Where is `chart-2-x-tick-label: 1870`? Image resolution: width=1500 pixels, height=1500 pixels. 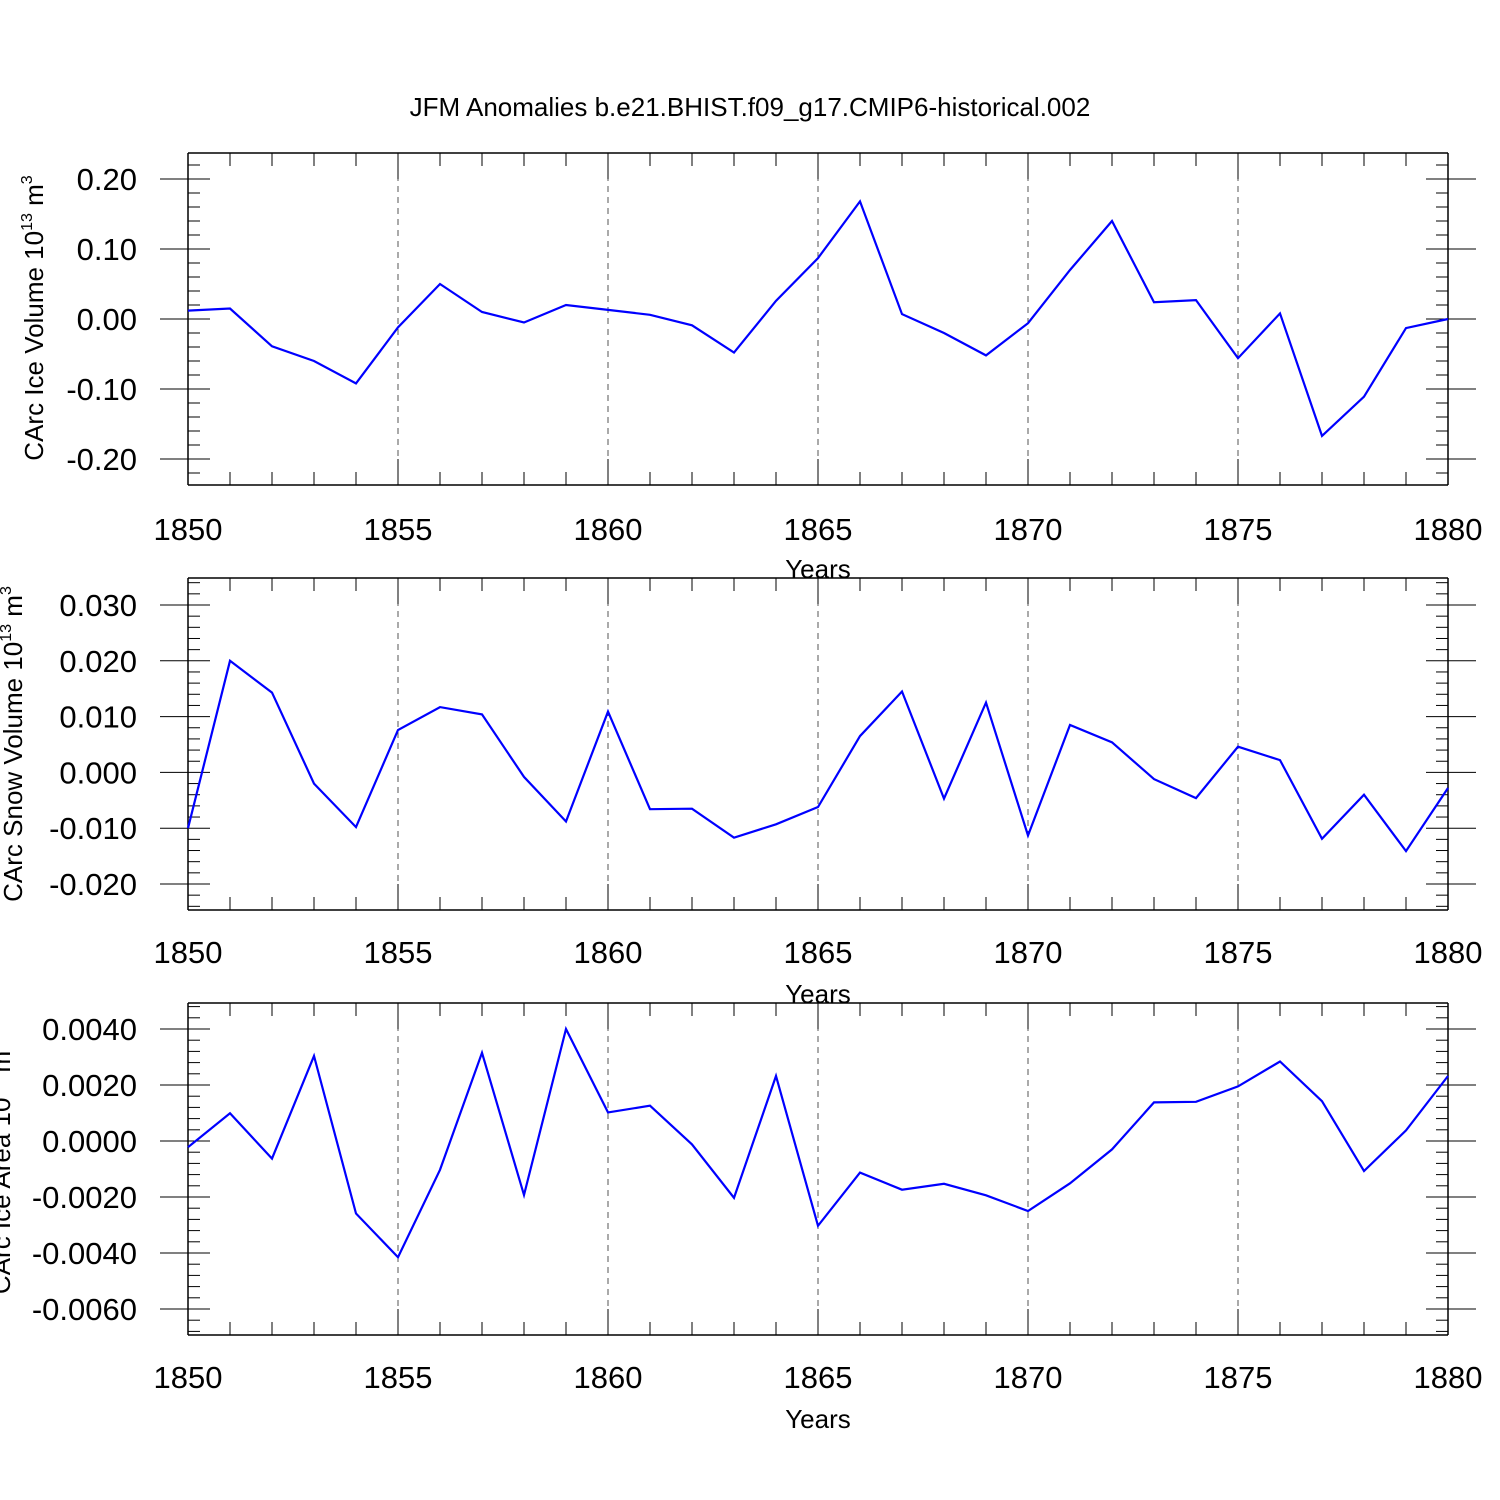
chart-2-x-tick-label: 1870 is located at coordinates (1028, 952).